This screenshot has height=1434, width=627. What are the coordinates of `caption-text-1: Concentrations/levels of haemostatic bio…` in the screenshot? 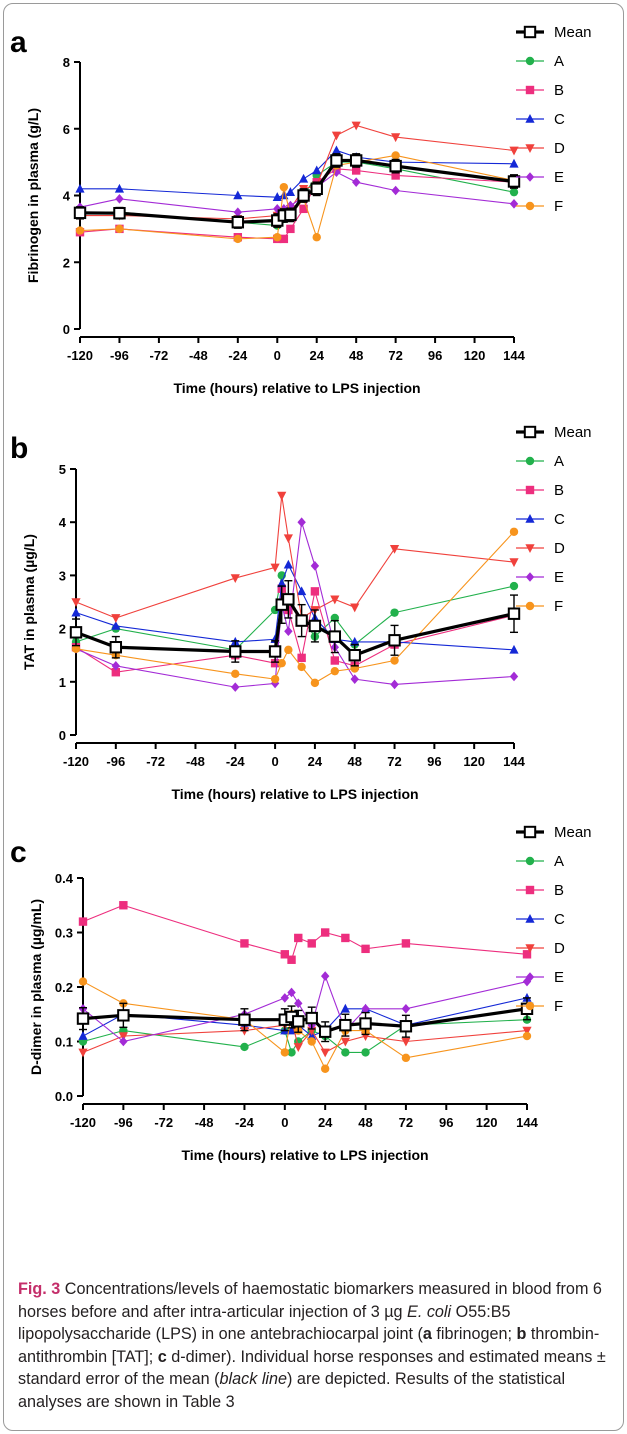 It's located at (310, 1300).